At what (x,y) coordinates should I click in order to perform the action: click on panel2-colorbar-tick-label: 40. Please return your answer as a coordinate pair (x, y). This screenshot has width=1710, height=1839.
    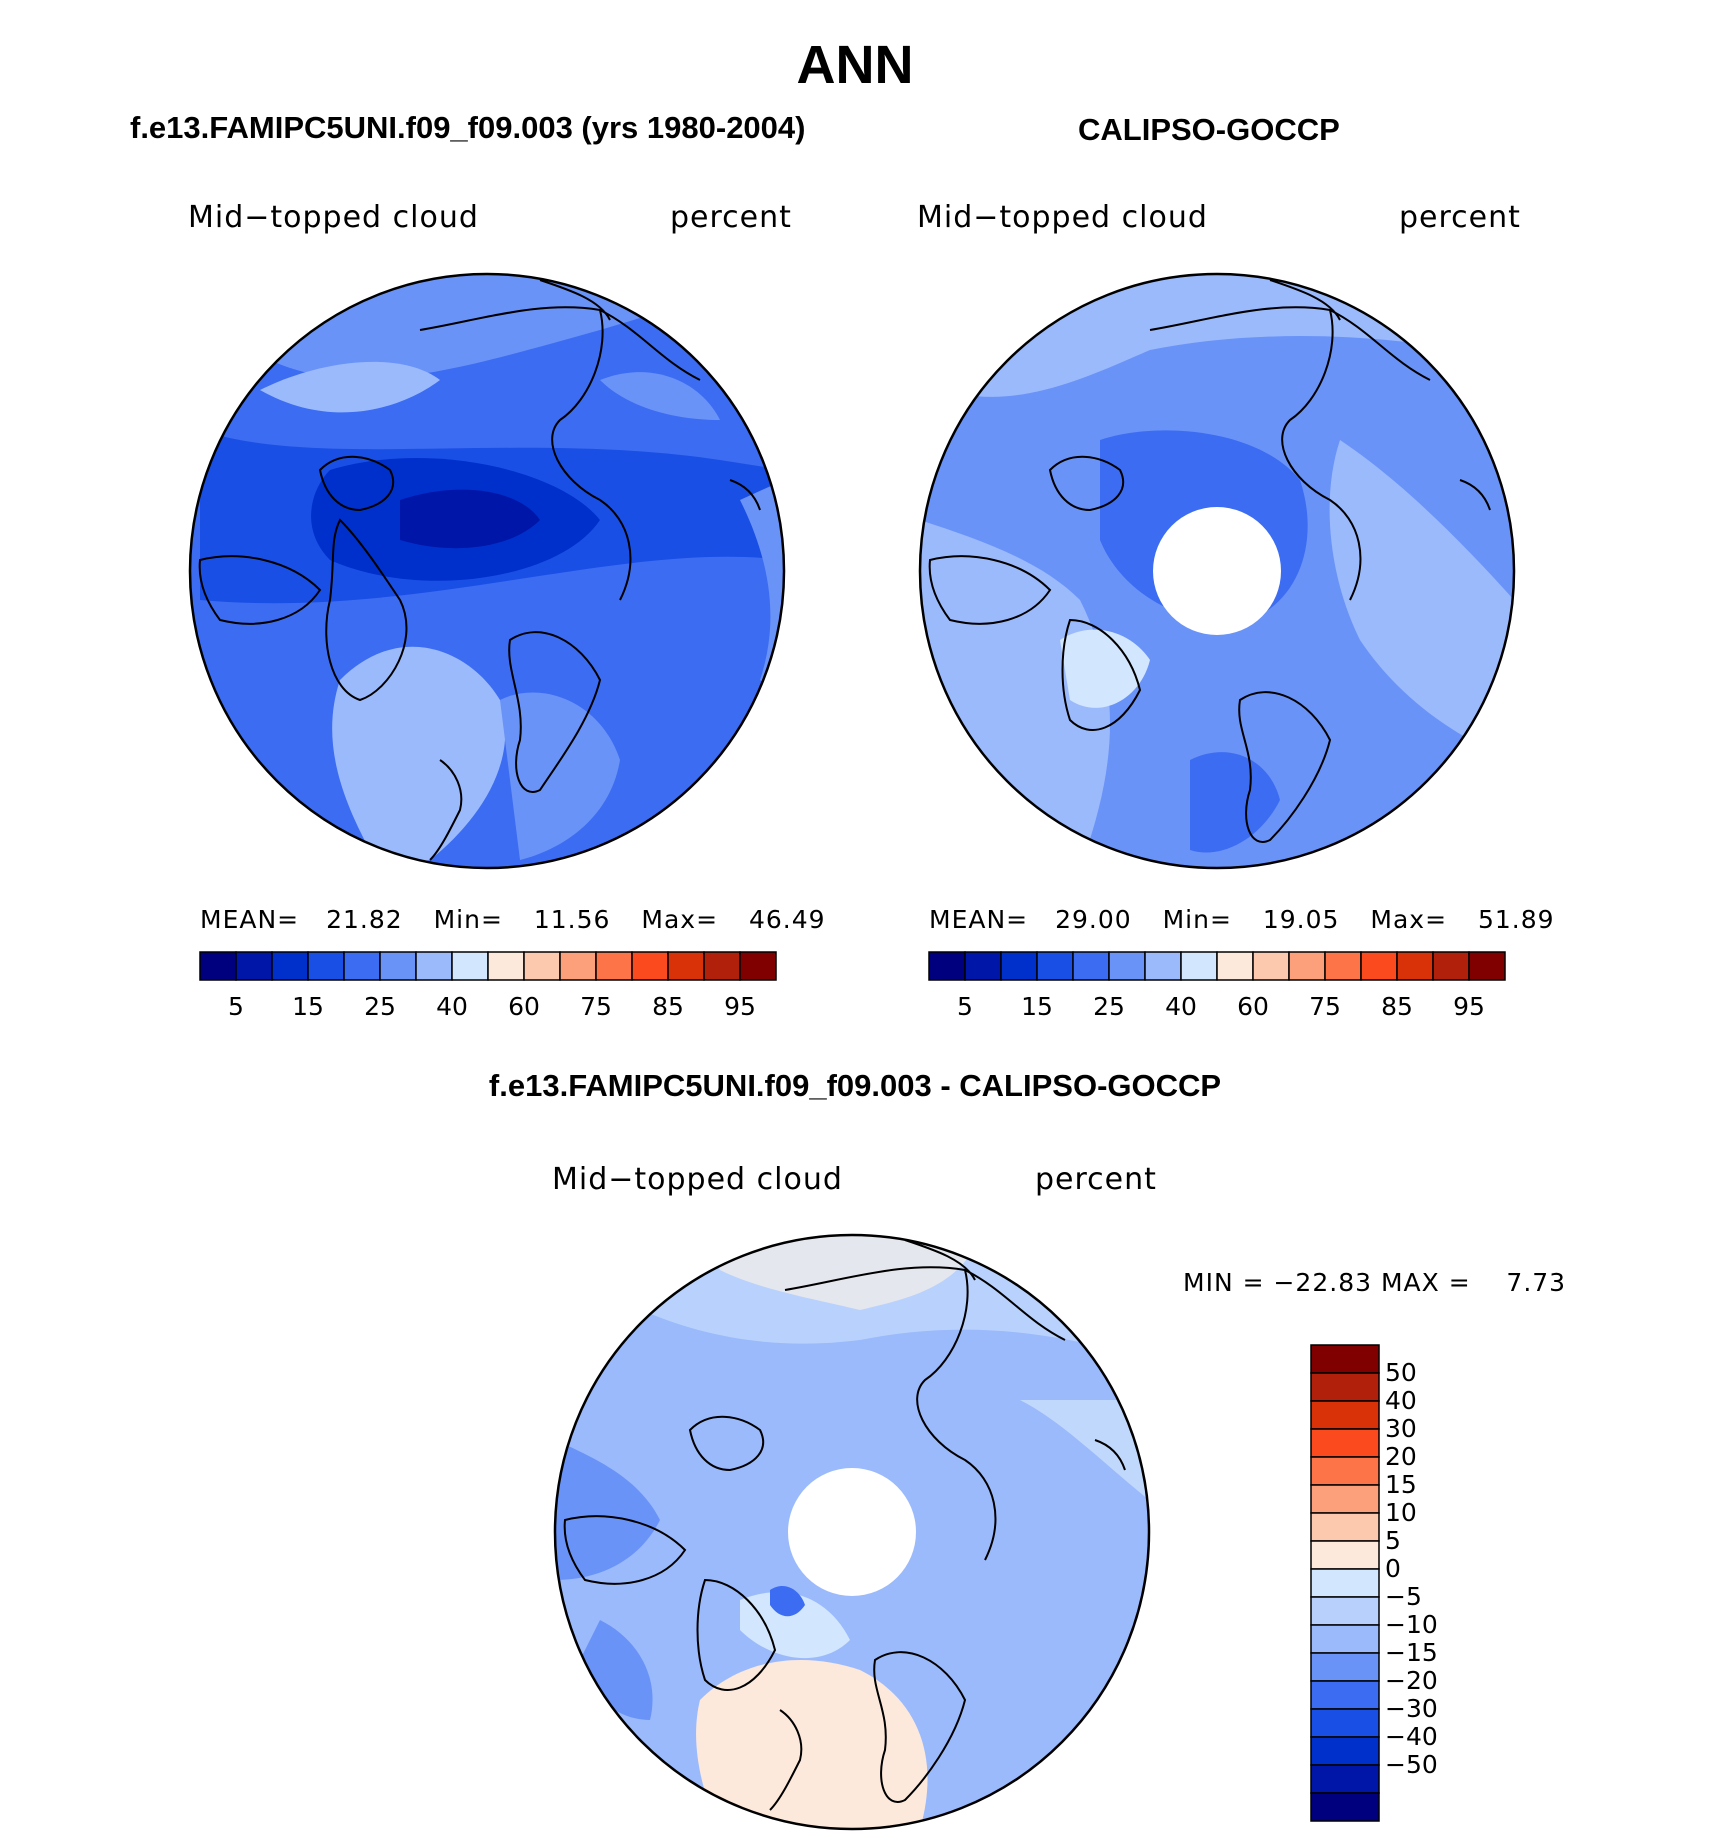
    Looking at the image, I should click on (1181, 1006).